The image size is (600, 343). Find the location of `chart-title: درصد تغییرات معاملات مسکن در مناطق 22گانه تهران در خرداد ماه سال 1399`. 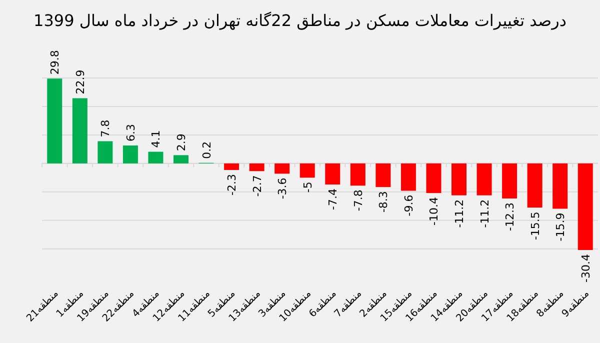

chart-title: درصد تغییرات معاملات مسکن در مناطق 22گانه تهران در خرداد ماه سال 1399 is located at coordinates (300, 20).